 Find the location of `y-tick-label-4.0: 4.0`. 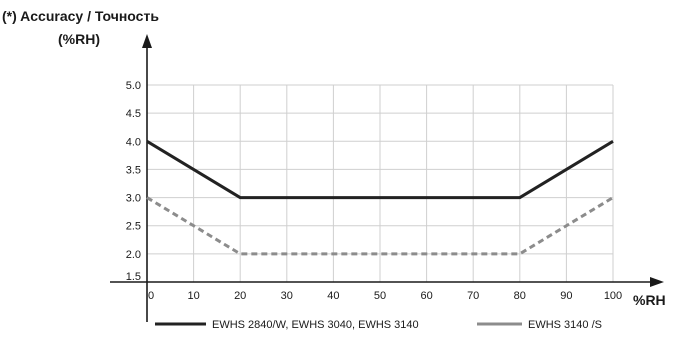

y-tick-label-4.0: 4.0 is located at coordinates (133, 142).